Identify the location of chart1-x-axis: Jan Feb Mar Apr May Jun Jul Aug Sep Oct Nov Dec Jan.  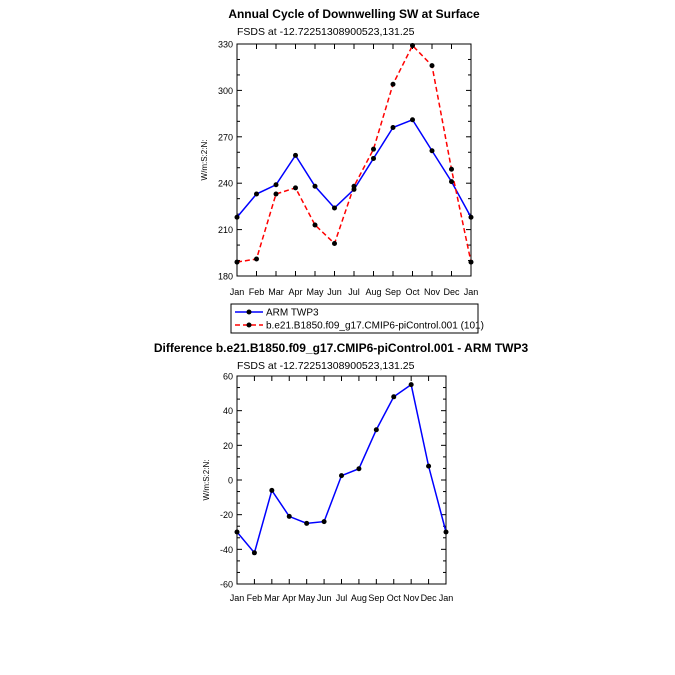
(354, 170).